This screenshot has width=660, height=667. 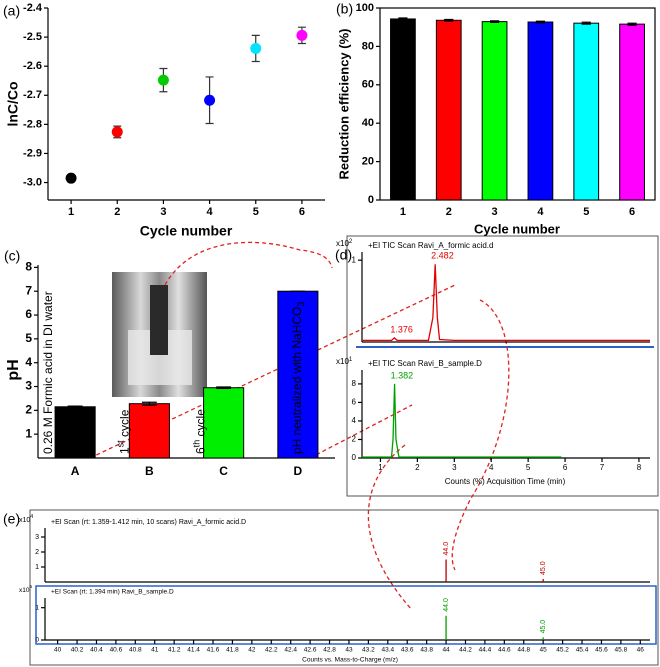 I want to click on bar-label-part: 0.26 M Formic acid in DI water, so click(x=48, y=372).